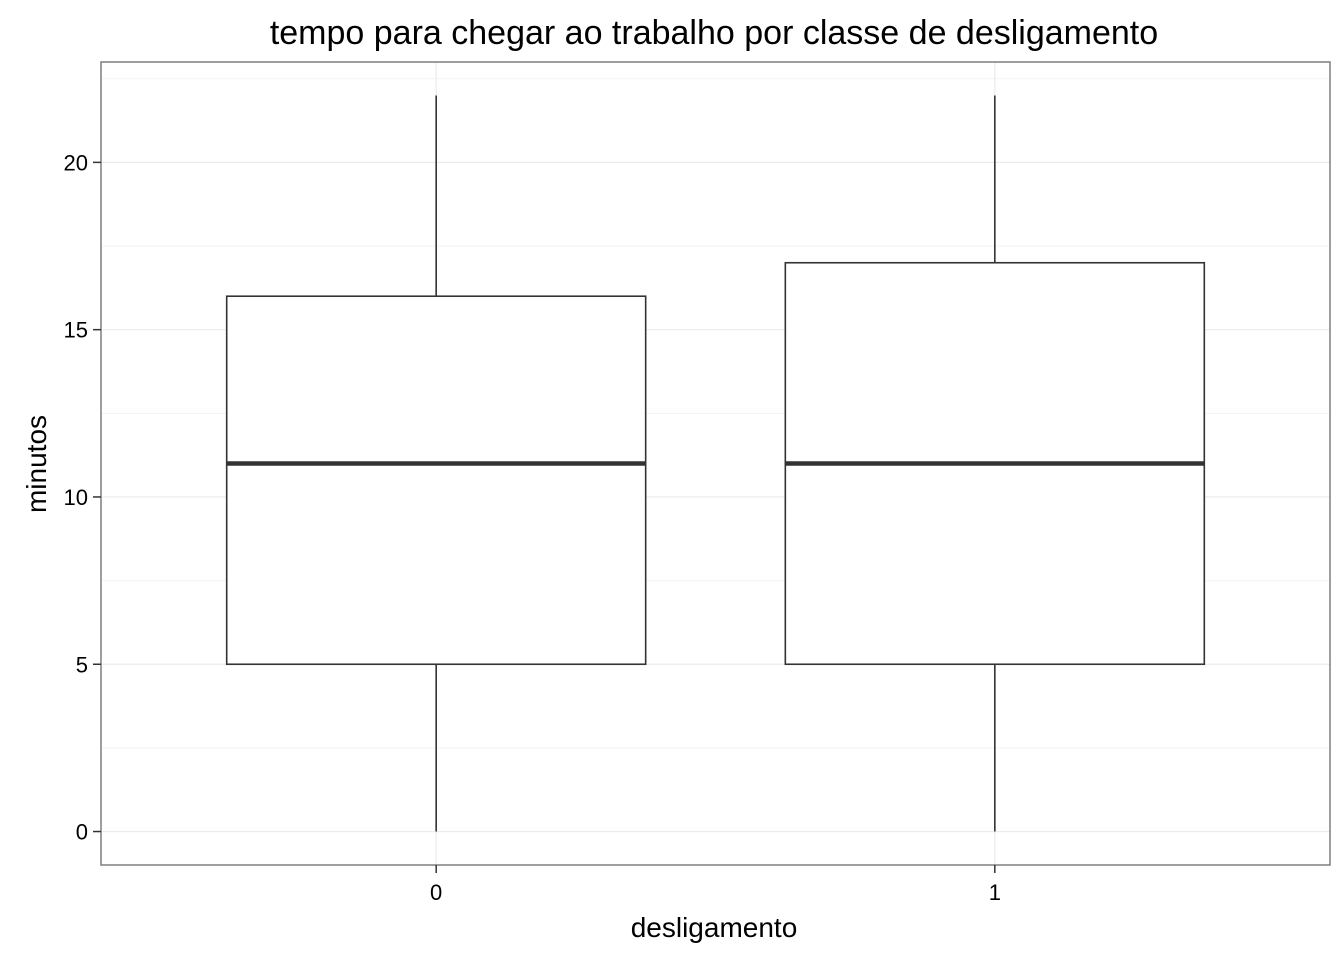 The width and height of the screenshot is (1344, 960). What do you see at coordinates (995, 892) in the screenshot?
I see `x-tick-label: 1` at bounding box center [995, 892].